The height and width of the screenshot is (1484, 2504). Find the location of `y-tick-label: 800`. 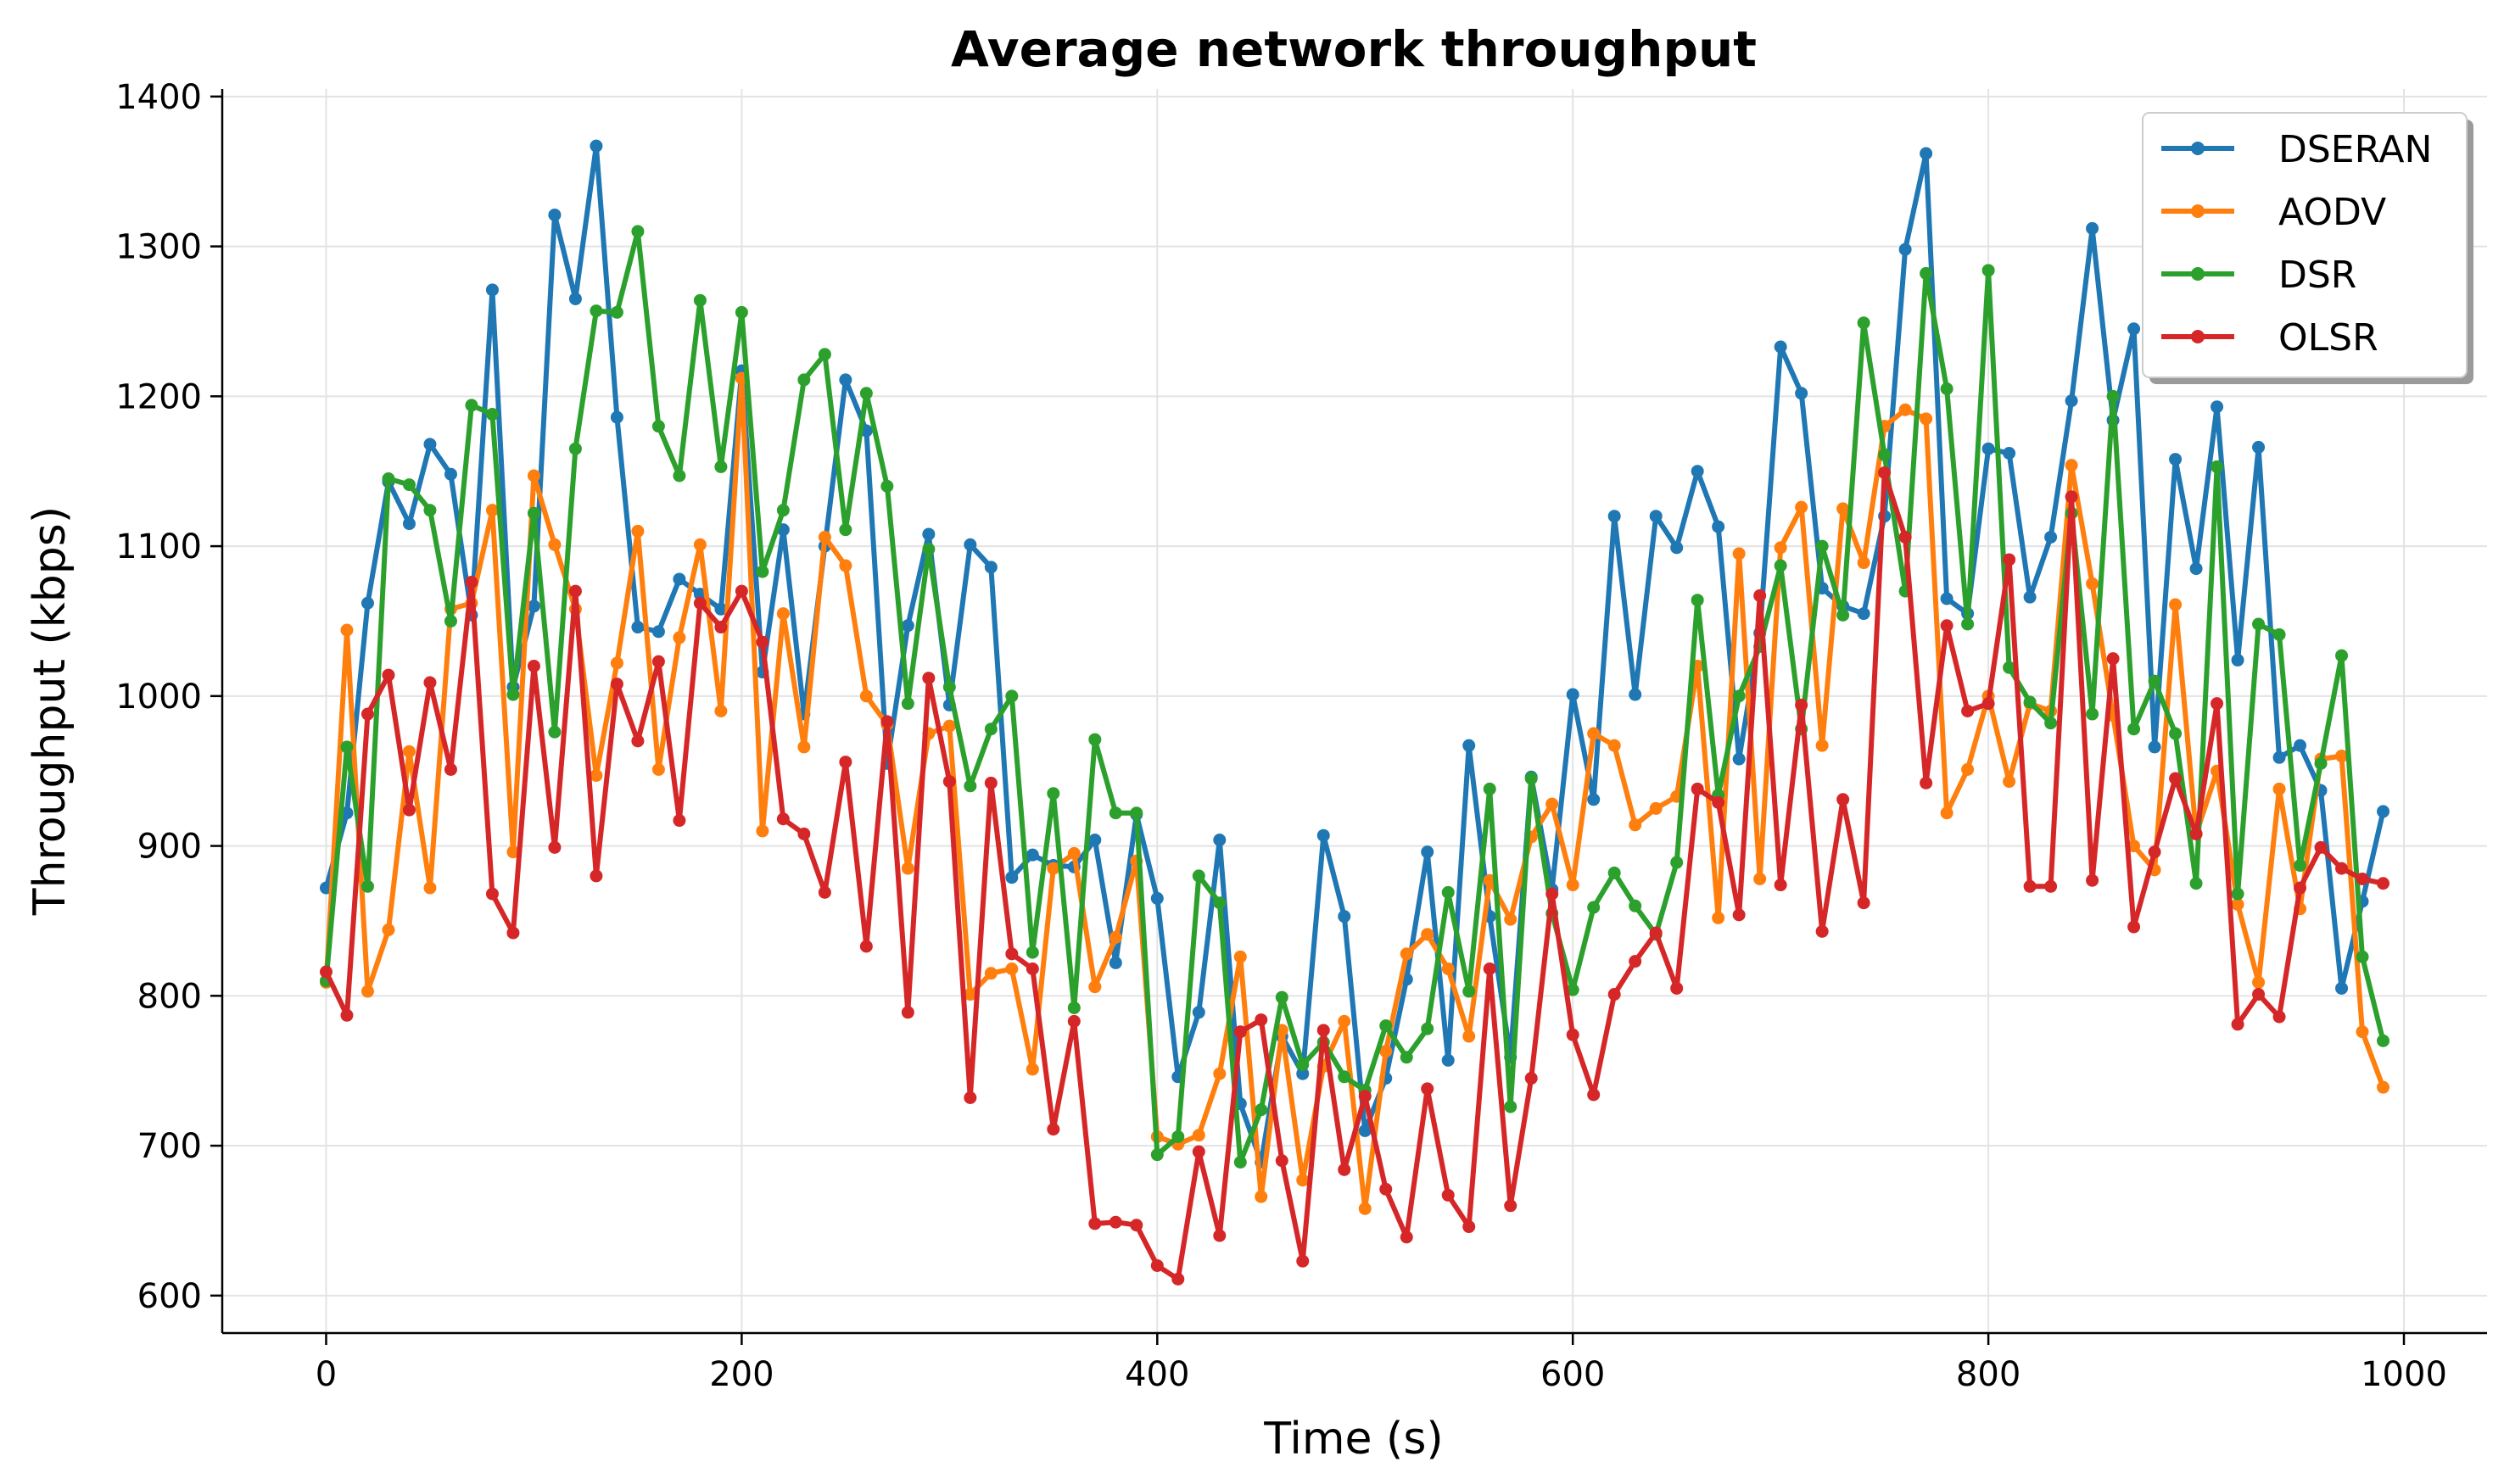

y-tick-label: 800 is located at coordinates (169, 996).